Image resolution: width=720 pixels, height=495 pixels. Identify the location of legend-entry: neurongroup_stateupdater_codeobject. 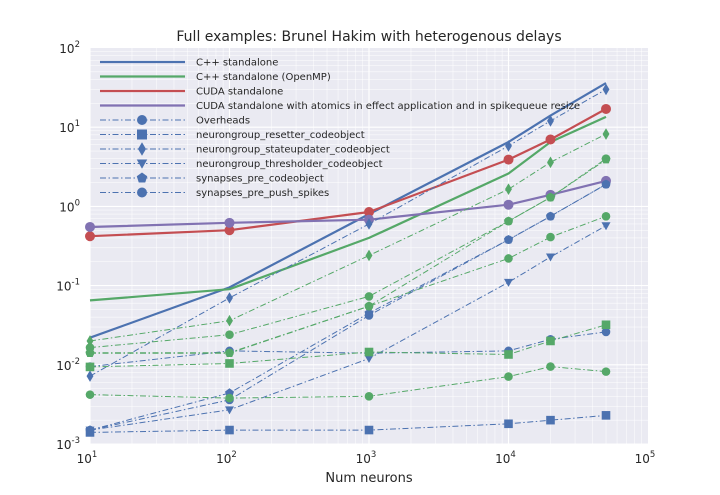
(245, 149).